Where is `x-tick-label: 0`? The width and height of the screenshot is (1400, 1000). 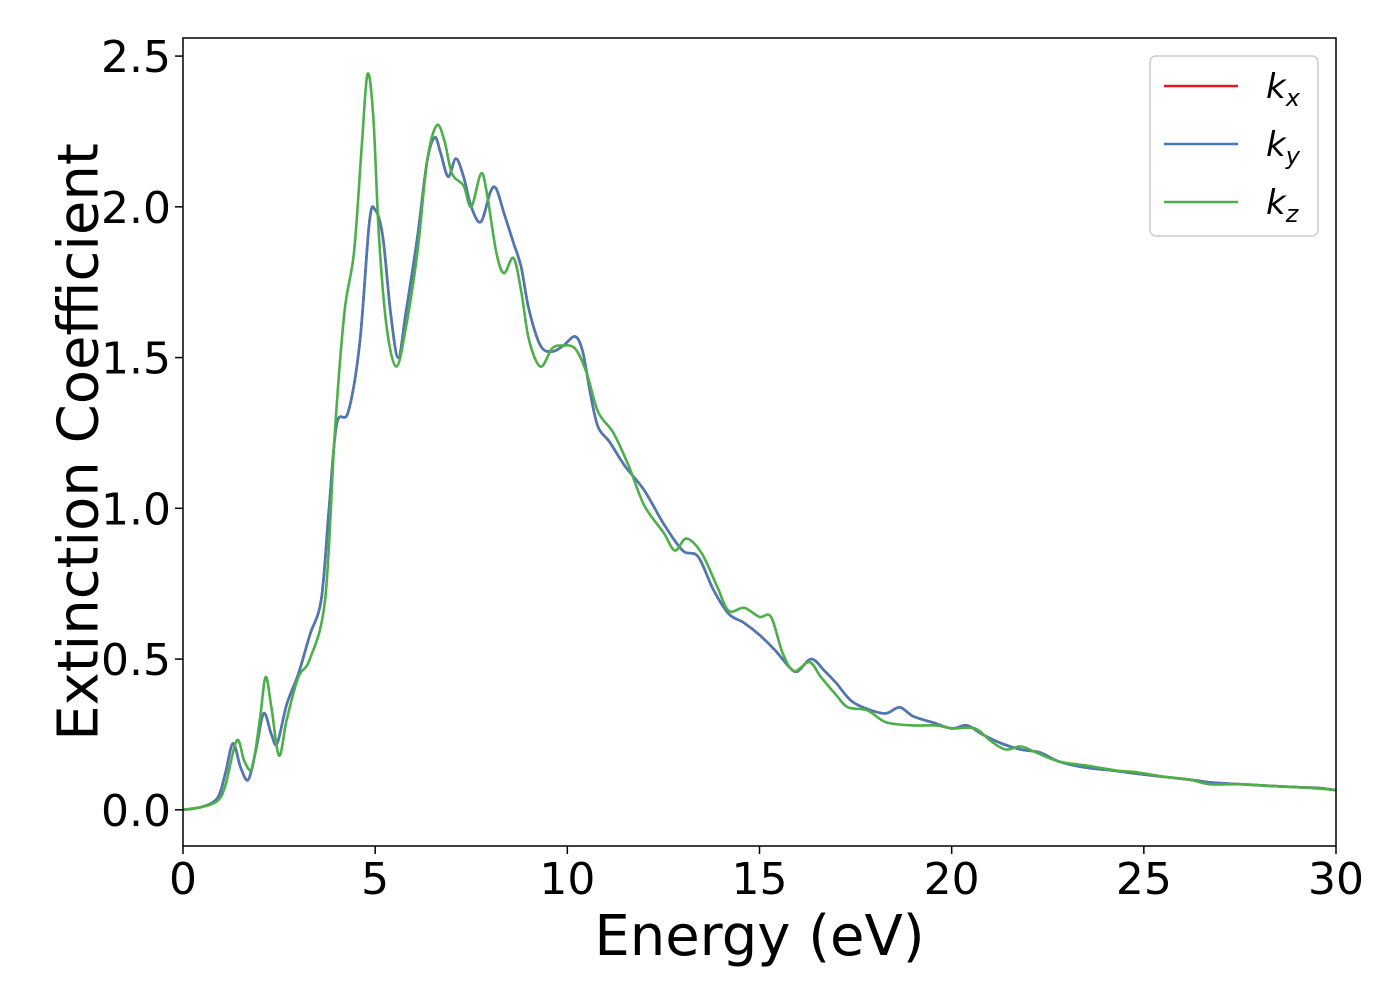 x-tick-label: 0 is located at coordinates (183, 879).